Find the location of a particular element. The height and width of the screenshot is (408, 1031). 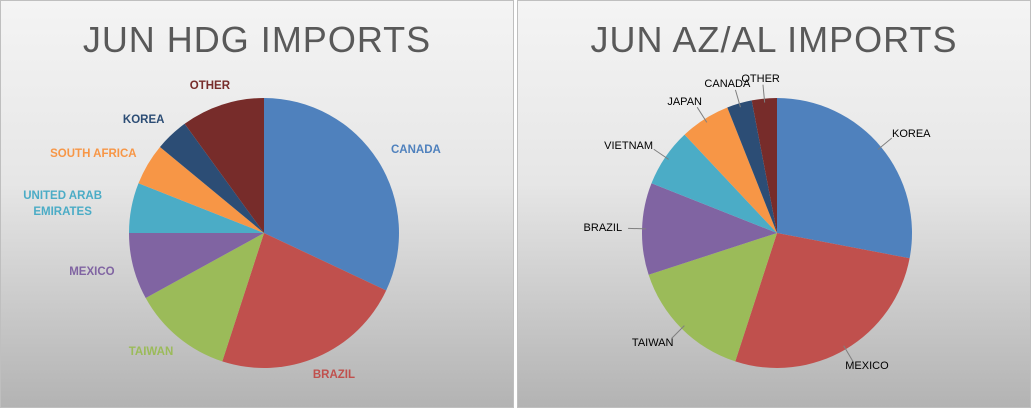

slice-label: JAPAN is located at coordinates (684, 102).